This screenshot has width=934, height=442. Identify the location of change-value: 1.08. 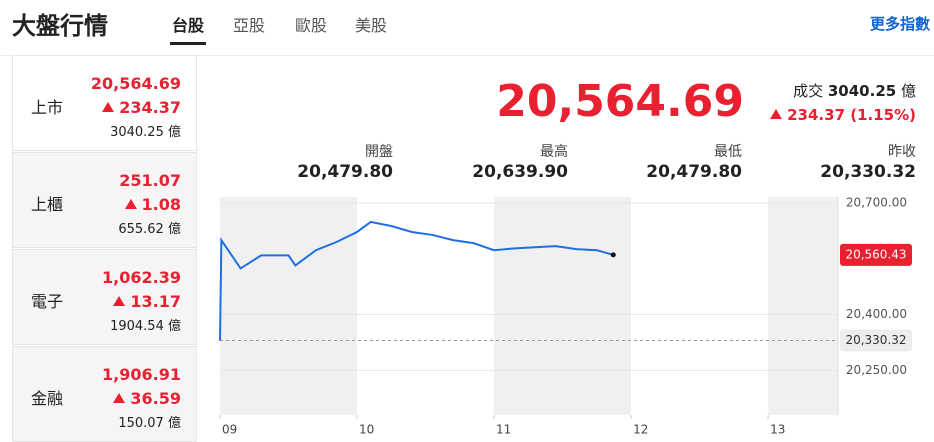
(161, 204).